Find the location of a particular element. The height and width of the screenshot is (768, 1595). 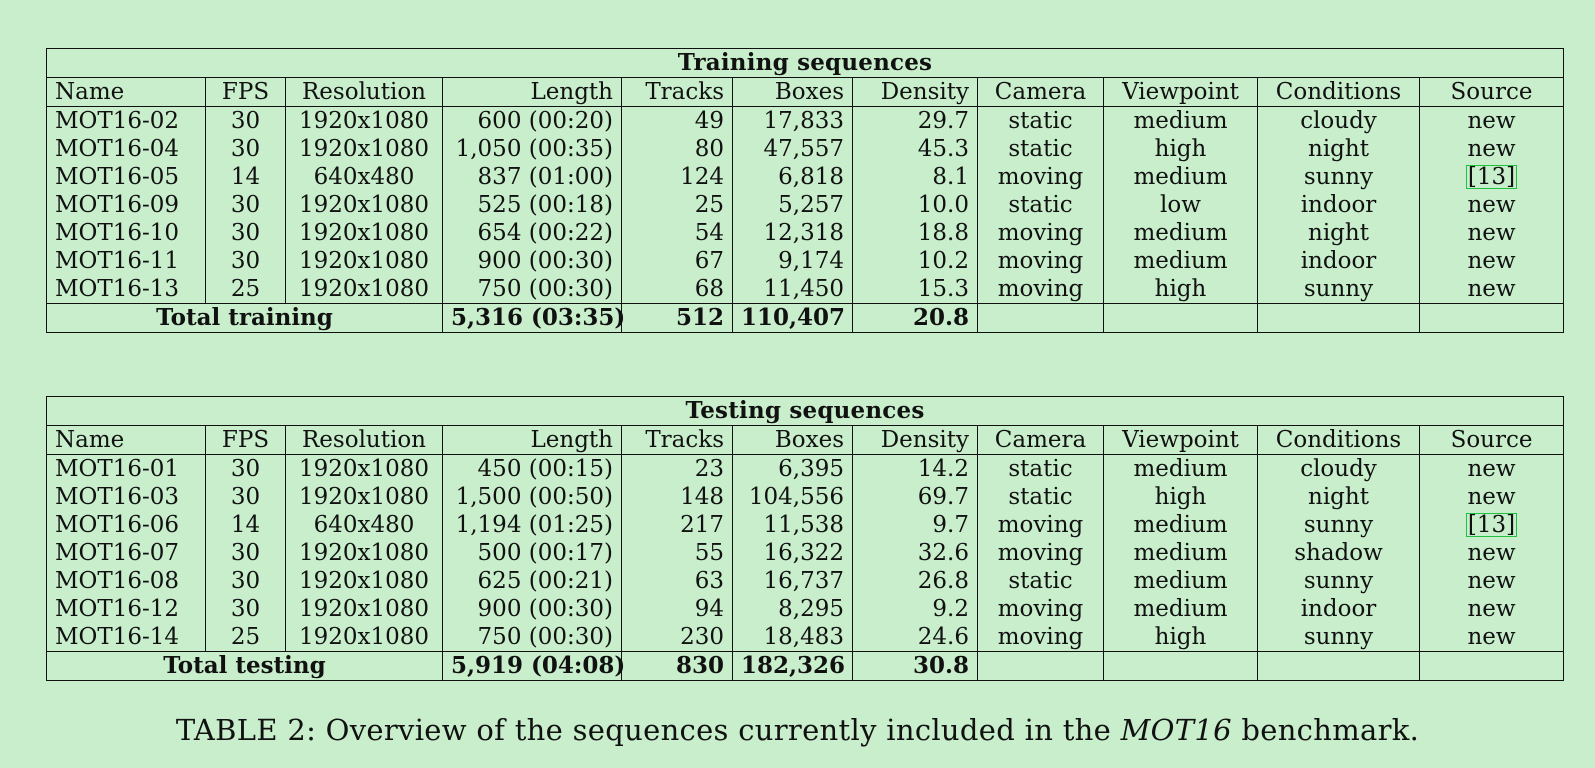

cell-boxes: 11,450 is located at coordinates (792, 289).